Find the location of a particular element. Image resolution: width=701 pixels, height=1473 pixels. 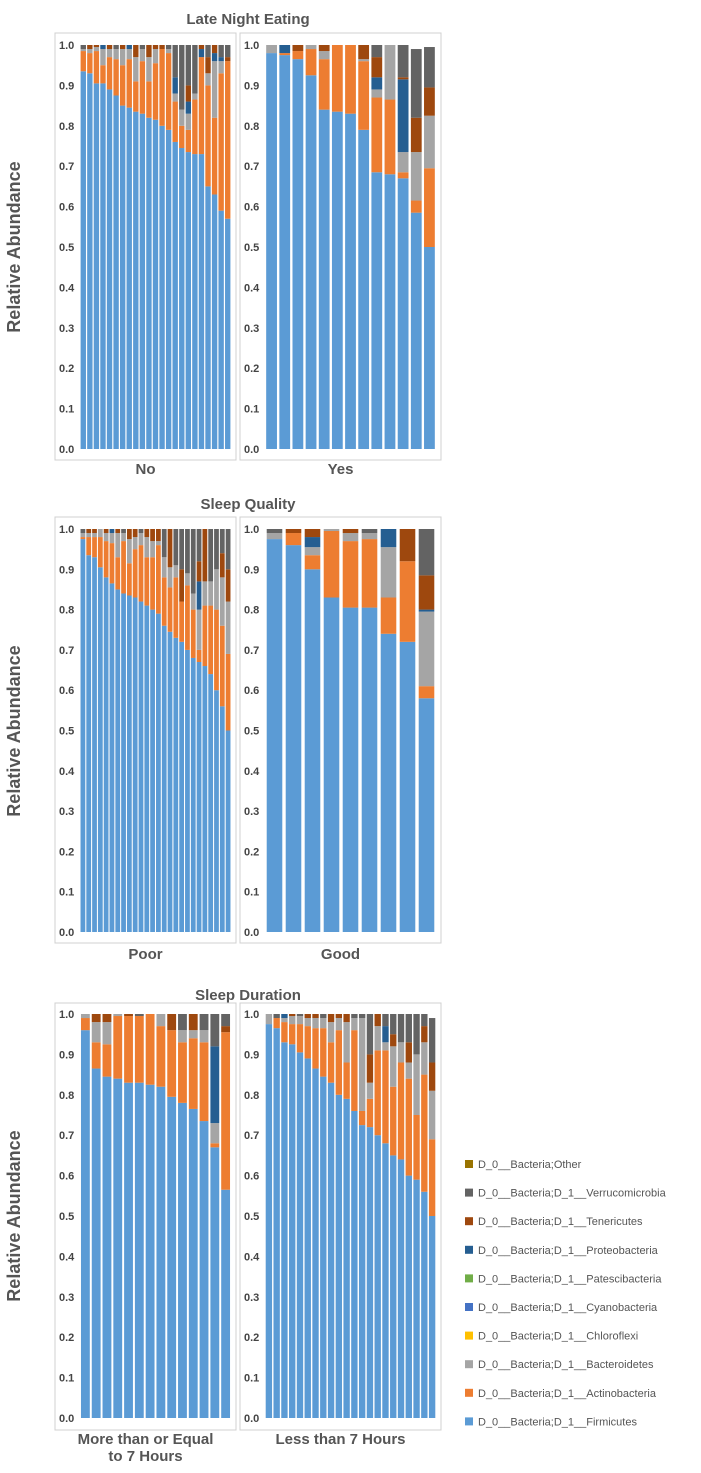

bar-late-night-eating-no-sample-13-firmicutes is located at coordinates (162, 287).